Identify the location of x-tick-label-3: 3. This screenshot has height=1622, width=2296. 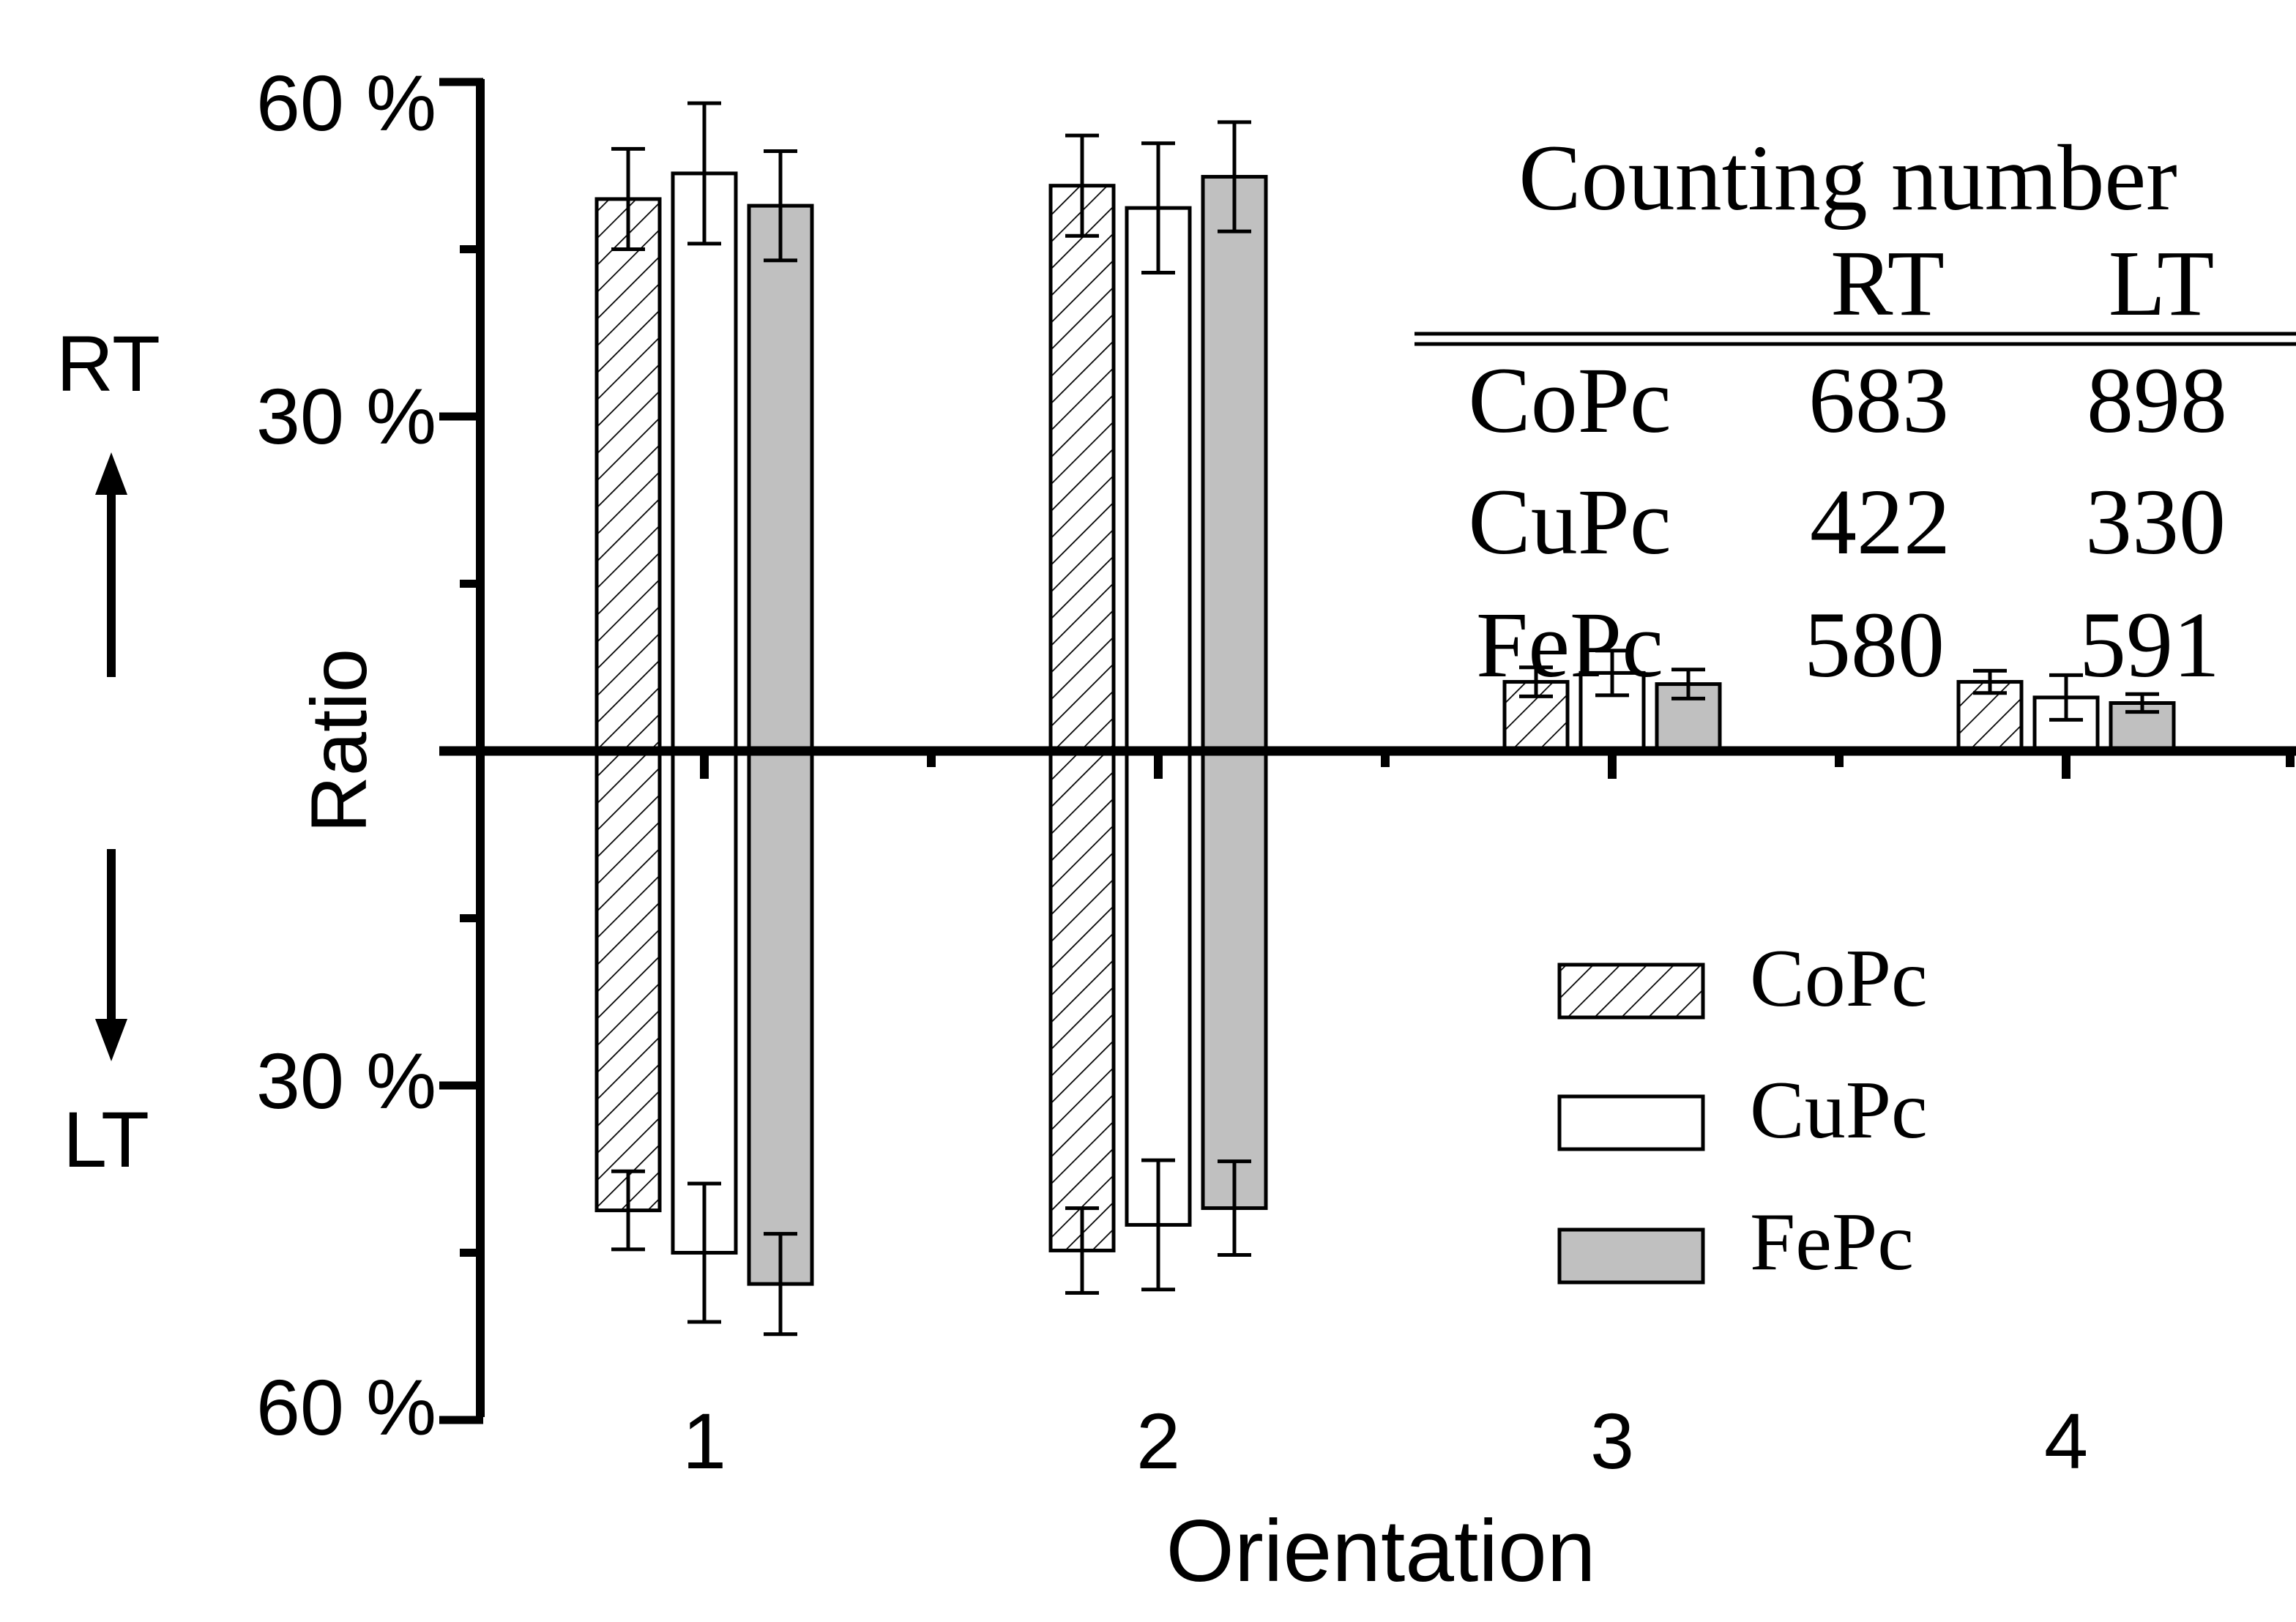
(1612, 1441).